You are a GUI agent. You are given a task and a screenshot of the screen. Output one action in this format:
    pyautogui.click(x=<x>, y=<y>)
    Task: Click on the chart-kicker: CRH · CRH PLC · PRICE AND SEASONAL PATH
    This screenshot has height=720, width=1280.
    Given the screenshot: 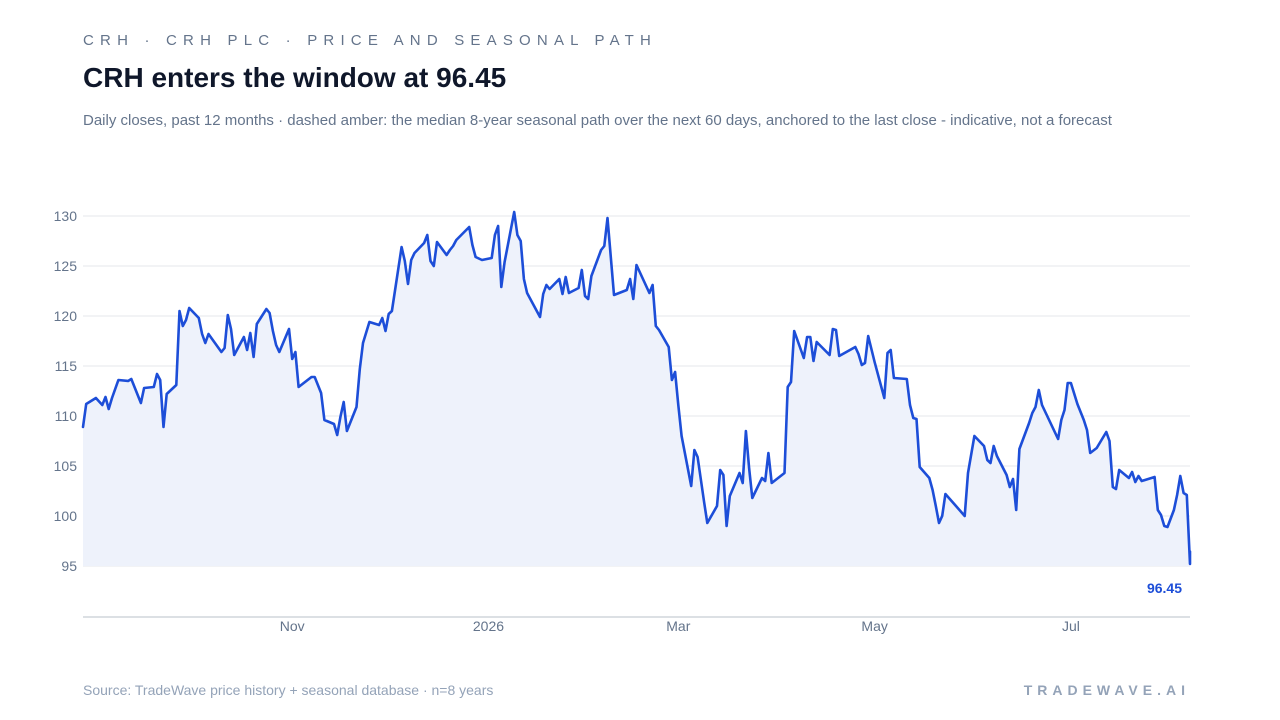 What is the action you would take?
    pyautogui.click(x=370, y=40)
    